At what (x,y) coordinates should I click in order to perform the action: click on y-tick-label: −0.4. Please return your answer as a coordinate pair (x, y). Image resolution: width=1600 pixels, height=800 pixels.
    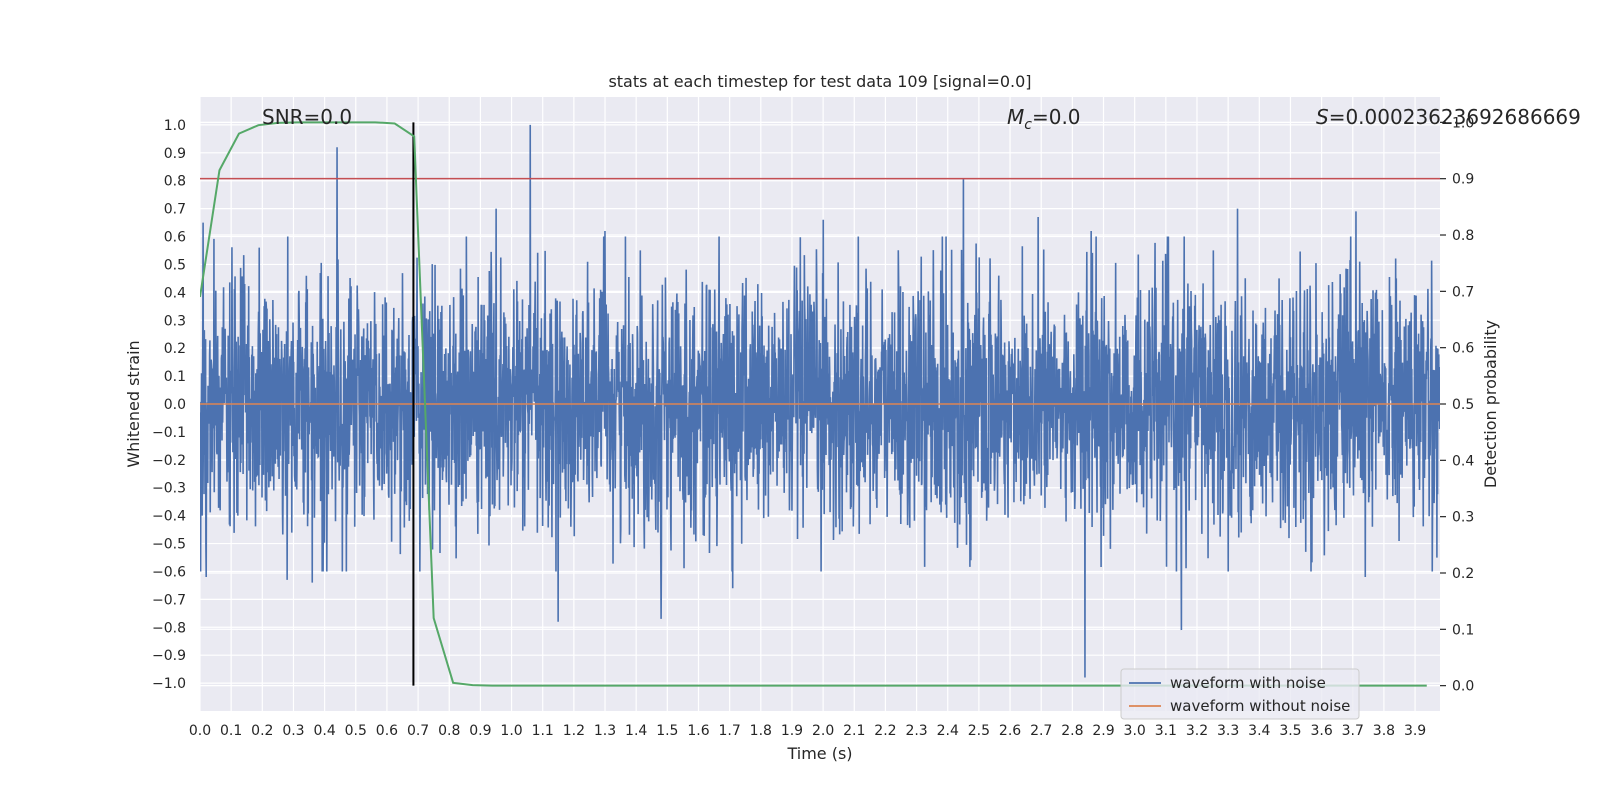
    Looking at the image, I should click on (169, 517).